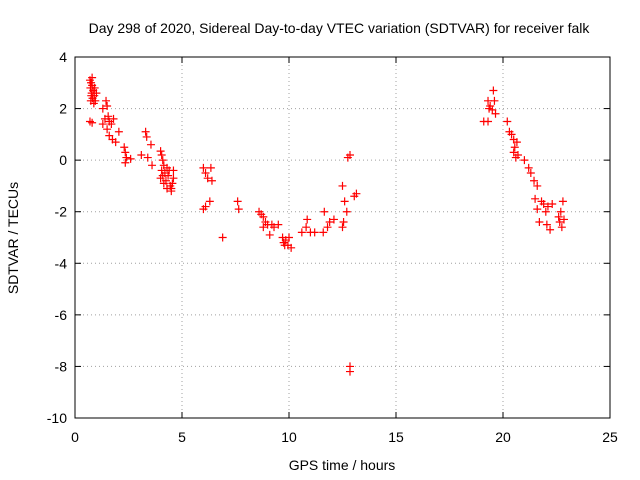 This screenshot has width=640, height=480. What do you see at coordinates (13, 238) in the screenshot?
I see `y-axis-title: SDTVAR / TECUs` at bounding box center [13, 238].